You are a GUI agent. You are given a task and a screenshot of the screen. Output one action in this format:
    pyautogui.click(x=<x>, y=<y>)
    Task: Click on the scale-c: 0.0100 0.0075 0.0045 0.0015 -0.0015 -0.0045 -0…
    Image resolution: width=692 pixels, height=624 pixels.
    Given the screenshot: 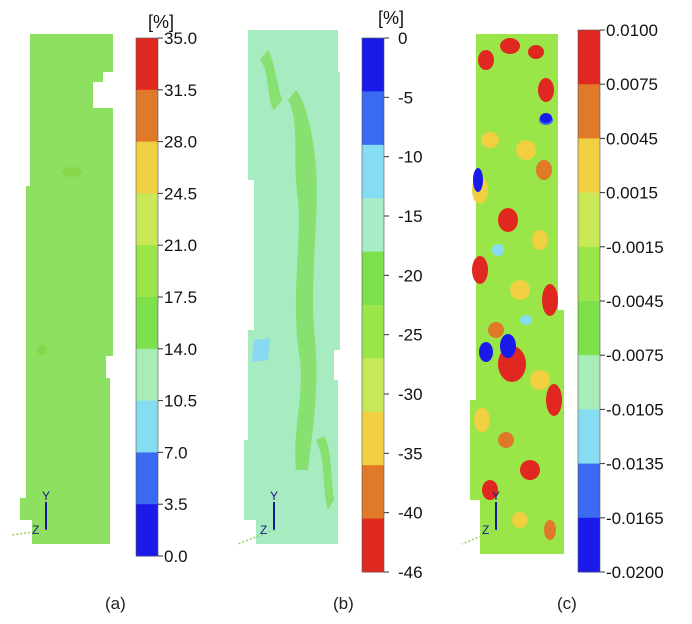 What is the action you would take?
    pyautogui.click(x=620, y=301)
    